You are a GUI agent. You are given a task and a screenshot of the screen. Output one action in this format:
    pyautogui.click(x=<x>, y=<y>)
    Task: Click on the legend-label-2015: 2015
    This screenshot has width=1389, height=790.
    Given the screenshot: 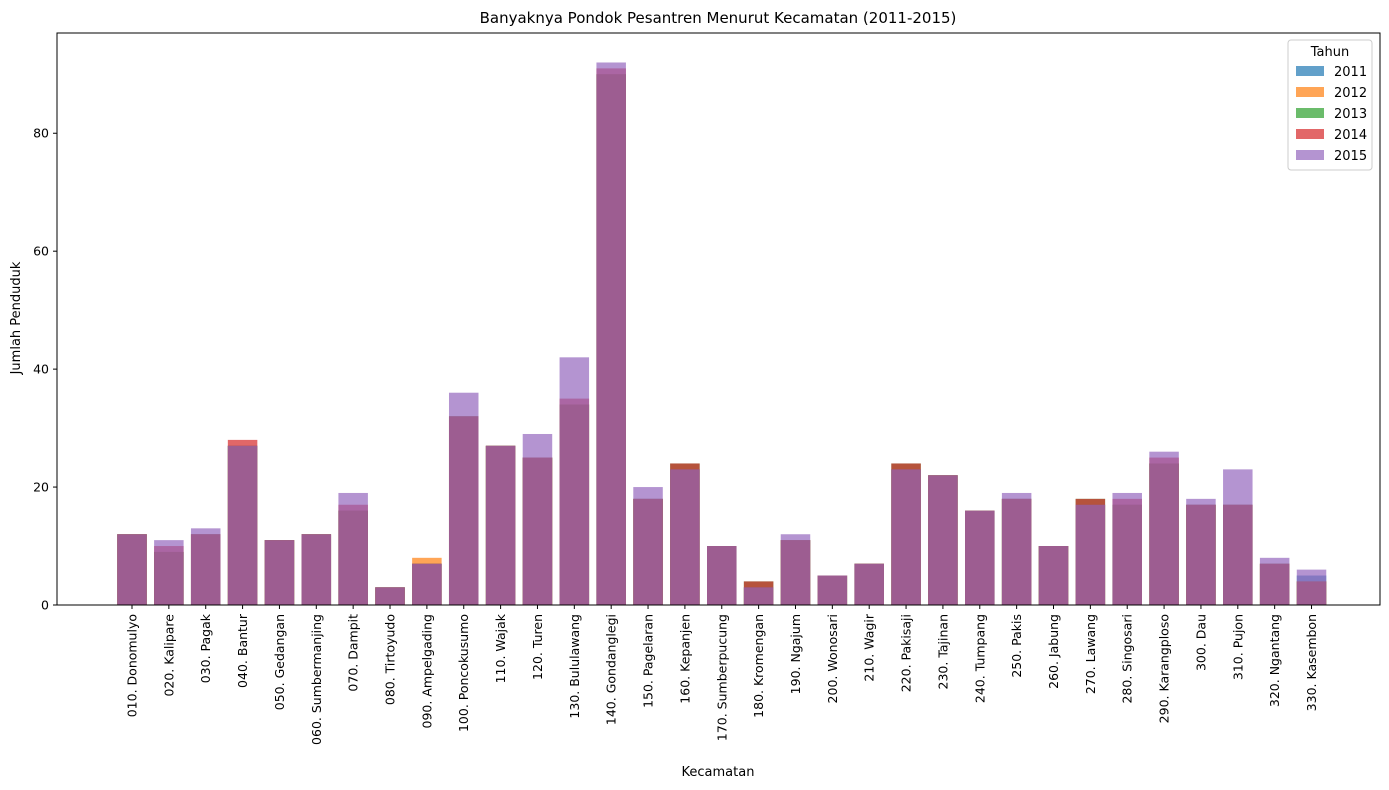 What is the action you would take?
    pyautogui.click(x=1350, y=156)
    